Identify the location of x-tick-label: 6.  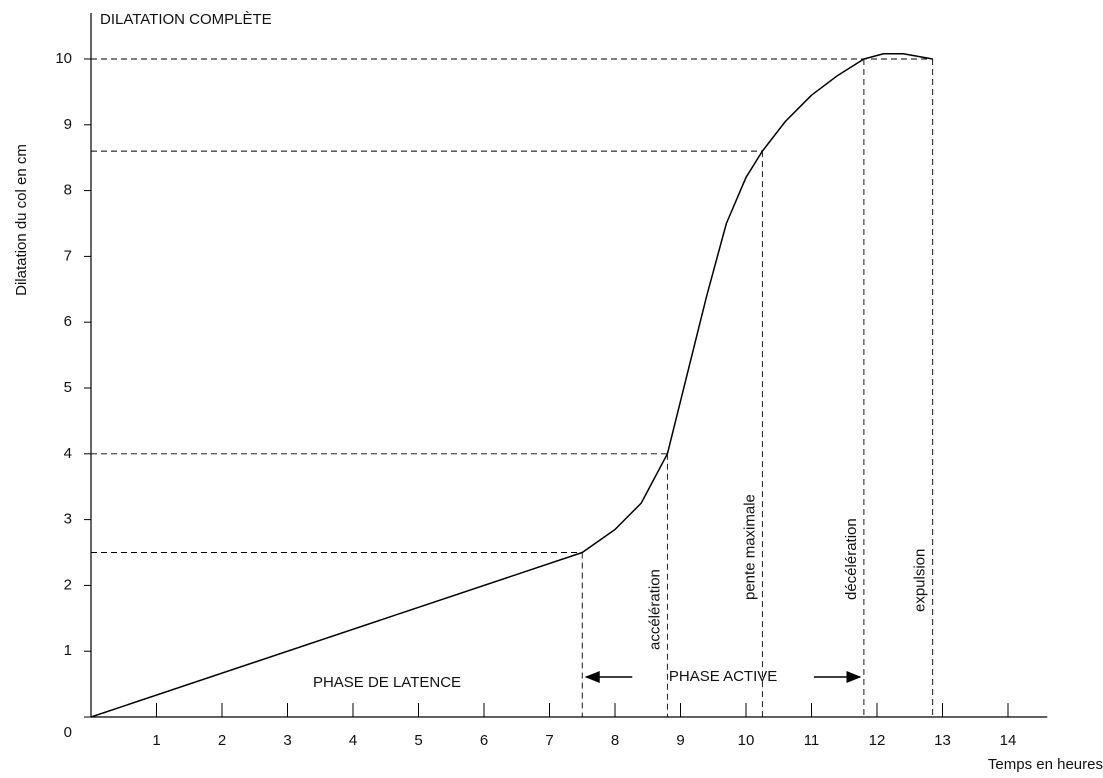
(484, 740).